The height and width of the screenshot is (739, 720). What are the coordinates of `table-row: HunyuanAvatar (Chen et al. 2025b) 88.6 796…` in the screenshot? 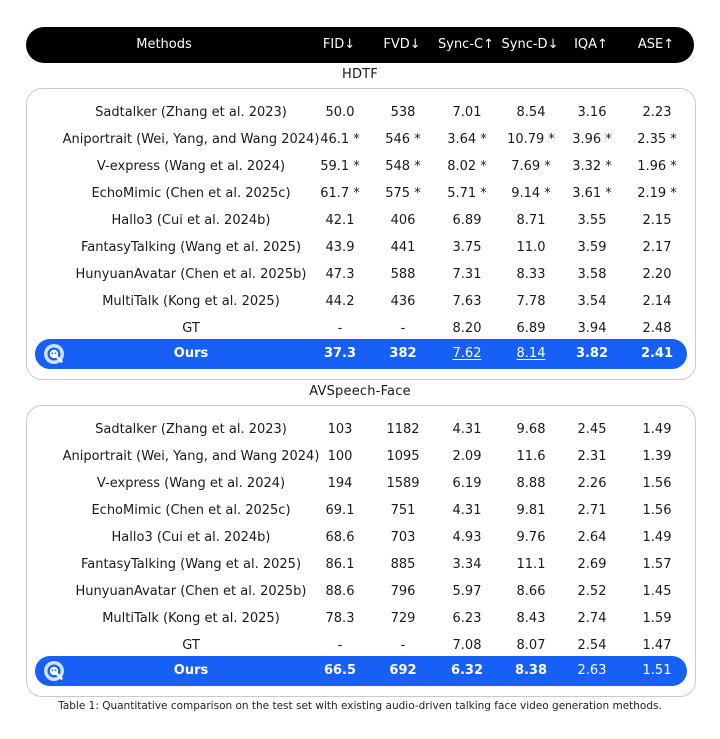 It's located at (361, 591).